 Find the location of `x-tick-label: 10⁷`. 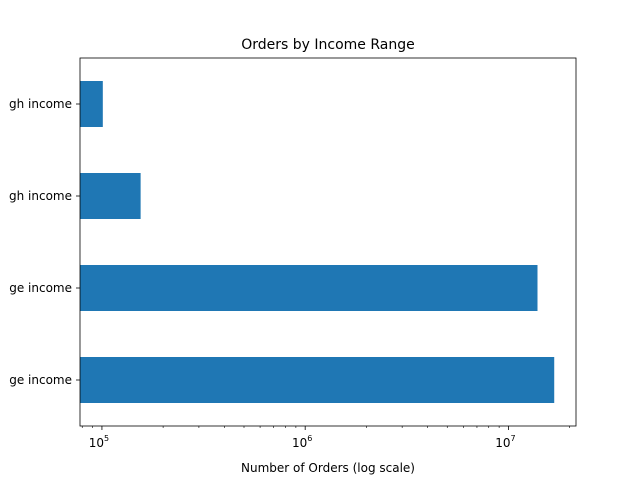

x-tick-label: 10⁷ is located at coordinates (505, 442).